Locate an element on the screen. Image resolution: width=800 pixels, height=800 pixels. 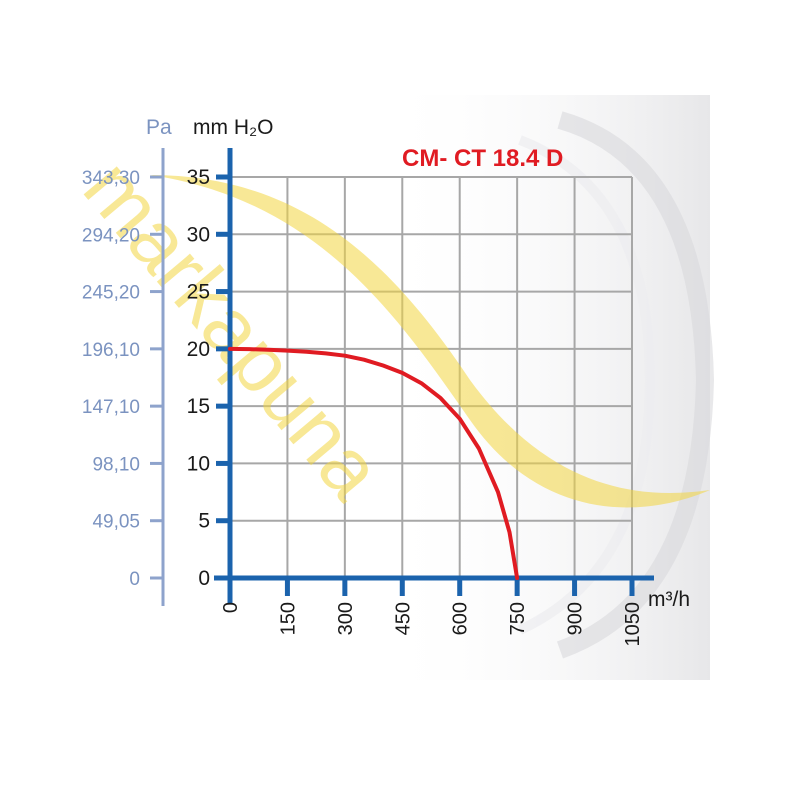
y-tick-label: 30 is located at coordinates (198, 234).